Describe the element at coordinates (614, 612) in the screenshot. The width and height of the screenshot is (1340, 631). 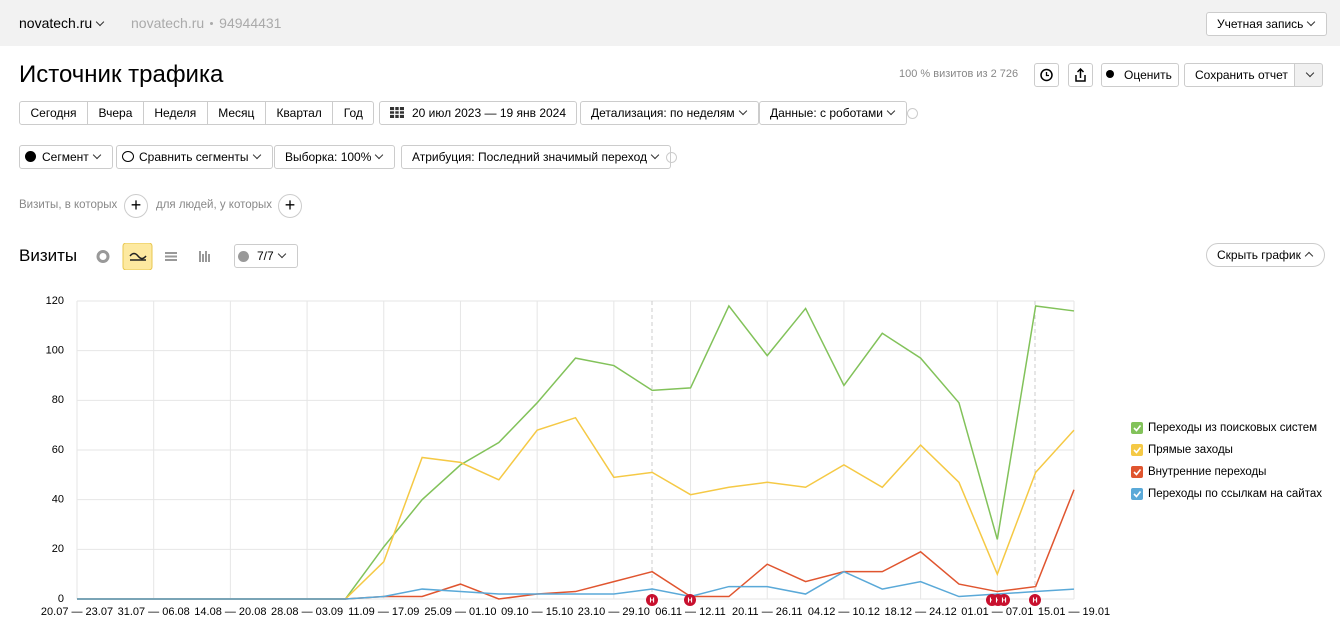
I see `x-tick-label: 23.10 — 29.10` at that location.